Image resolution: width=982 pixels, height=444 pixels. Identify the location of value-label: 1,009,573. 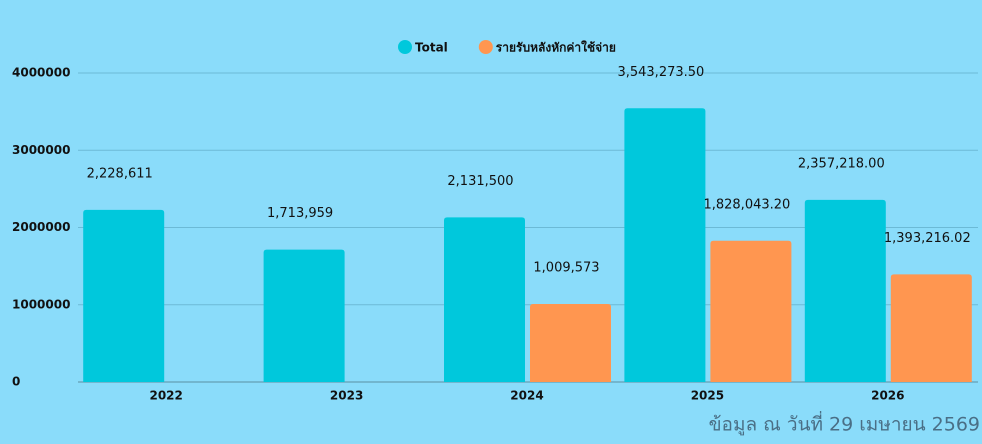
(566, 268).